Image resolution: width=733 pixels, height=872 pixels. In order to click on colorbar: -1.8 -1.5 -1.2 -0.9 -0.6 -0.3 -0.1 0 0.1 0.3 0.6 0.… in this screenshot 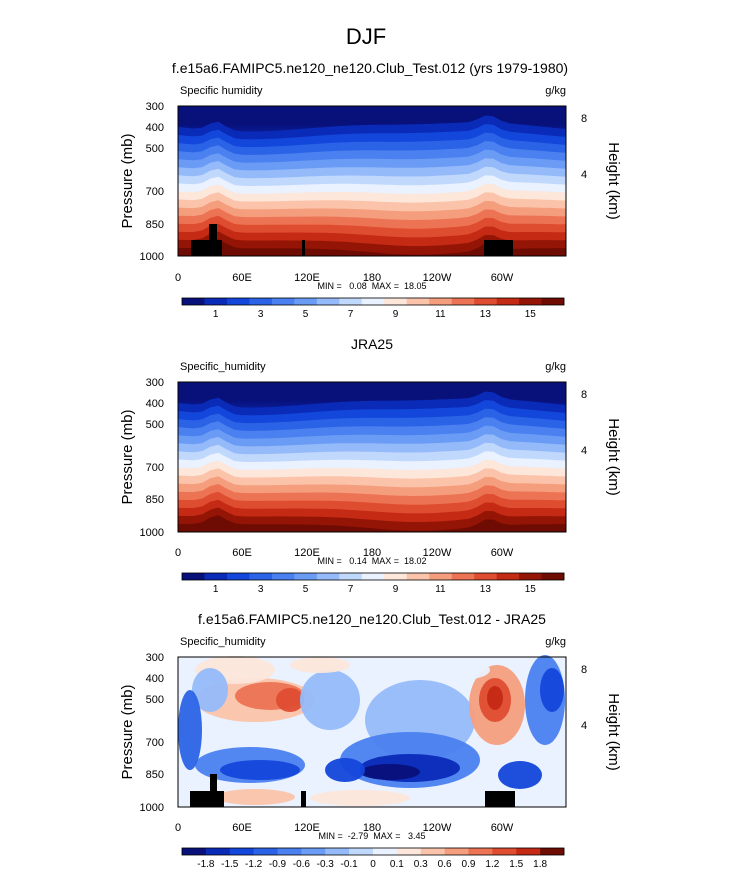, I will do `click(373, 858)`.